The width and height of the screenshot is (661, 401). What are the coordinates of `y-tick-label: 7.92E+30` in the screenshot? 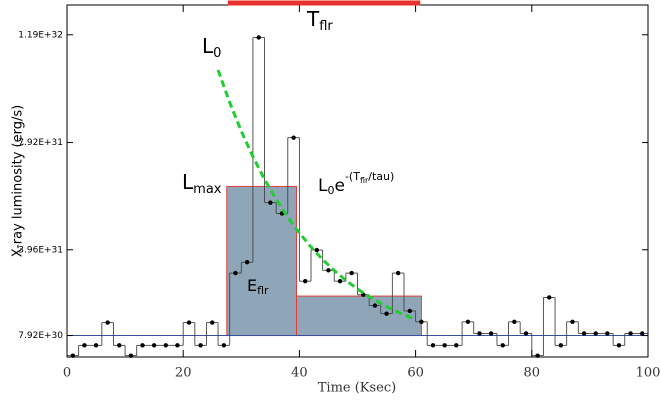 It's located at (40, 336).